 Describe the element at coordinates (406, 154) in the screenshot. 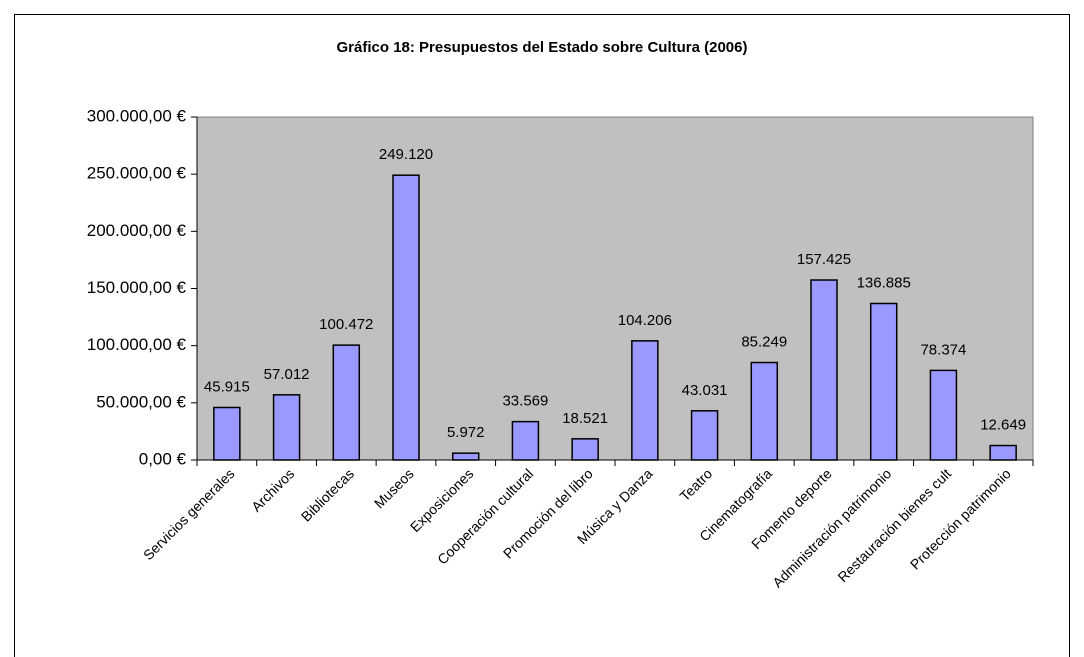

I see `data-label: 249.120` at that location.